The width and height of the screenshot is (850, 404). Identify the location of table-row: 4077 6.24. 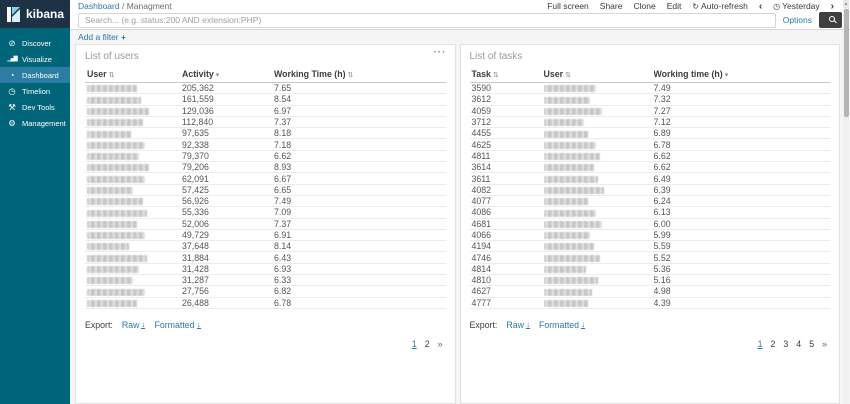
(649, 202).